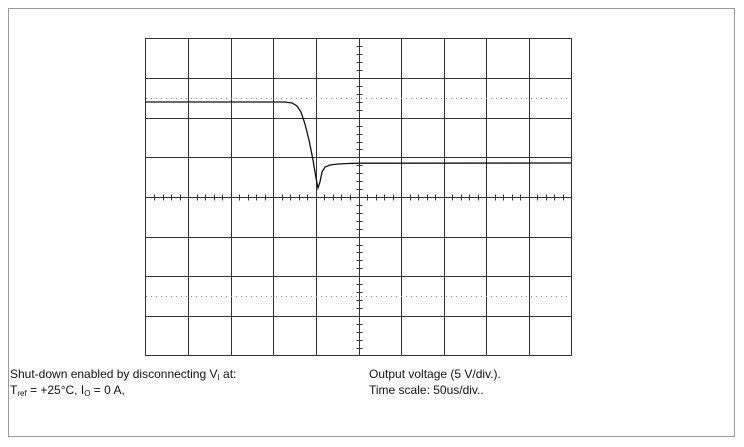  I want to click on caption-right-1: Output voltage (5 V/div.)., so click(435, 374).